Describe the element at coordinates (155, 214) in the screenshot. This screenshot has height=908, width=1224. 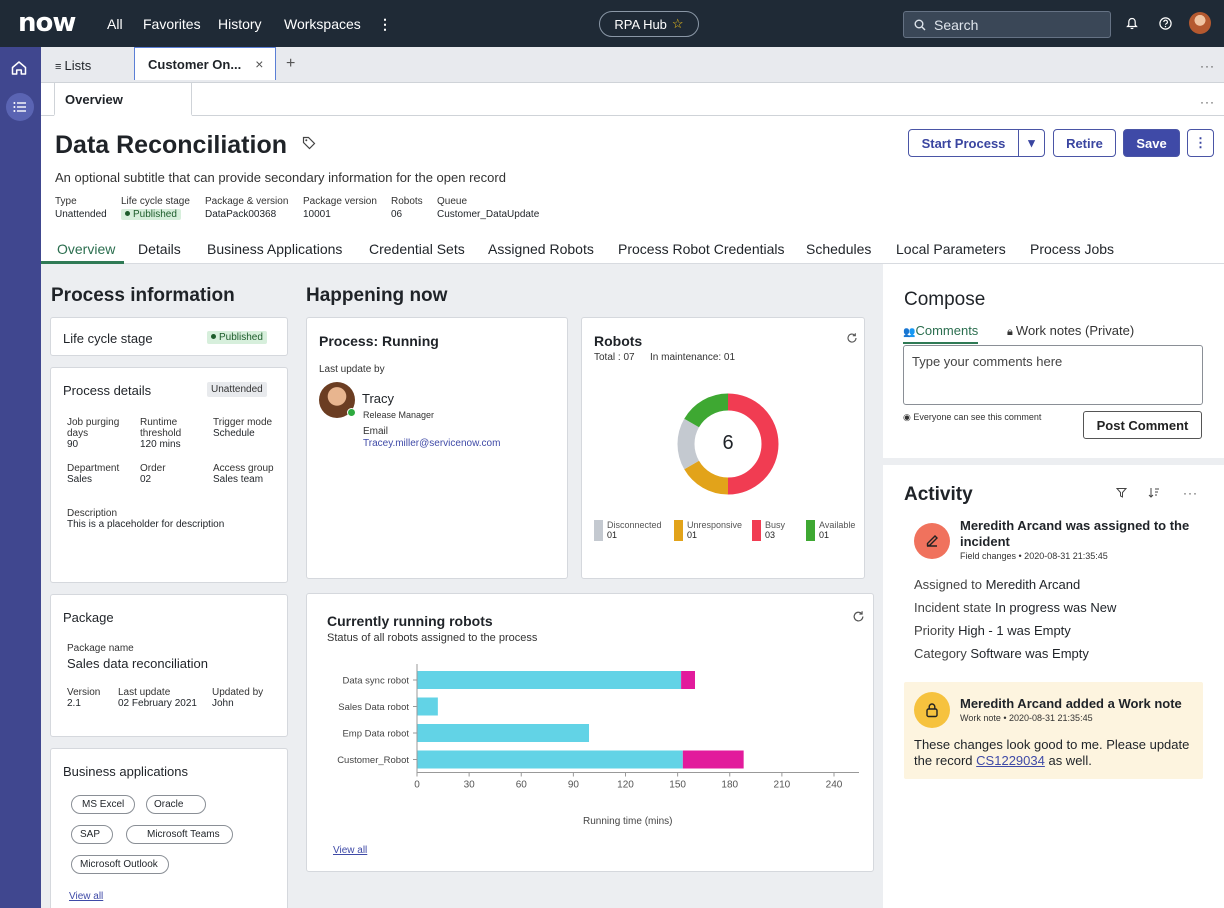
I see `meta-value: Published` at that location.